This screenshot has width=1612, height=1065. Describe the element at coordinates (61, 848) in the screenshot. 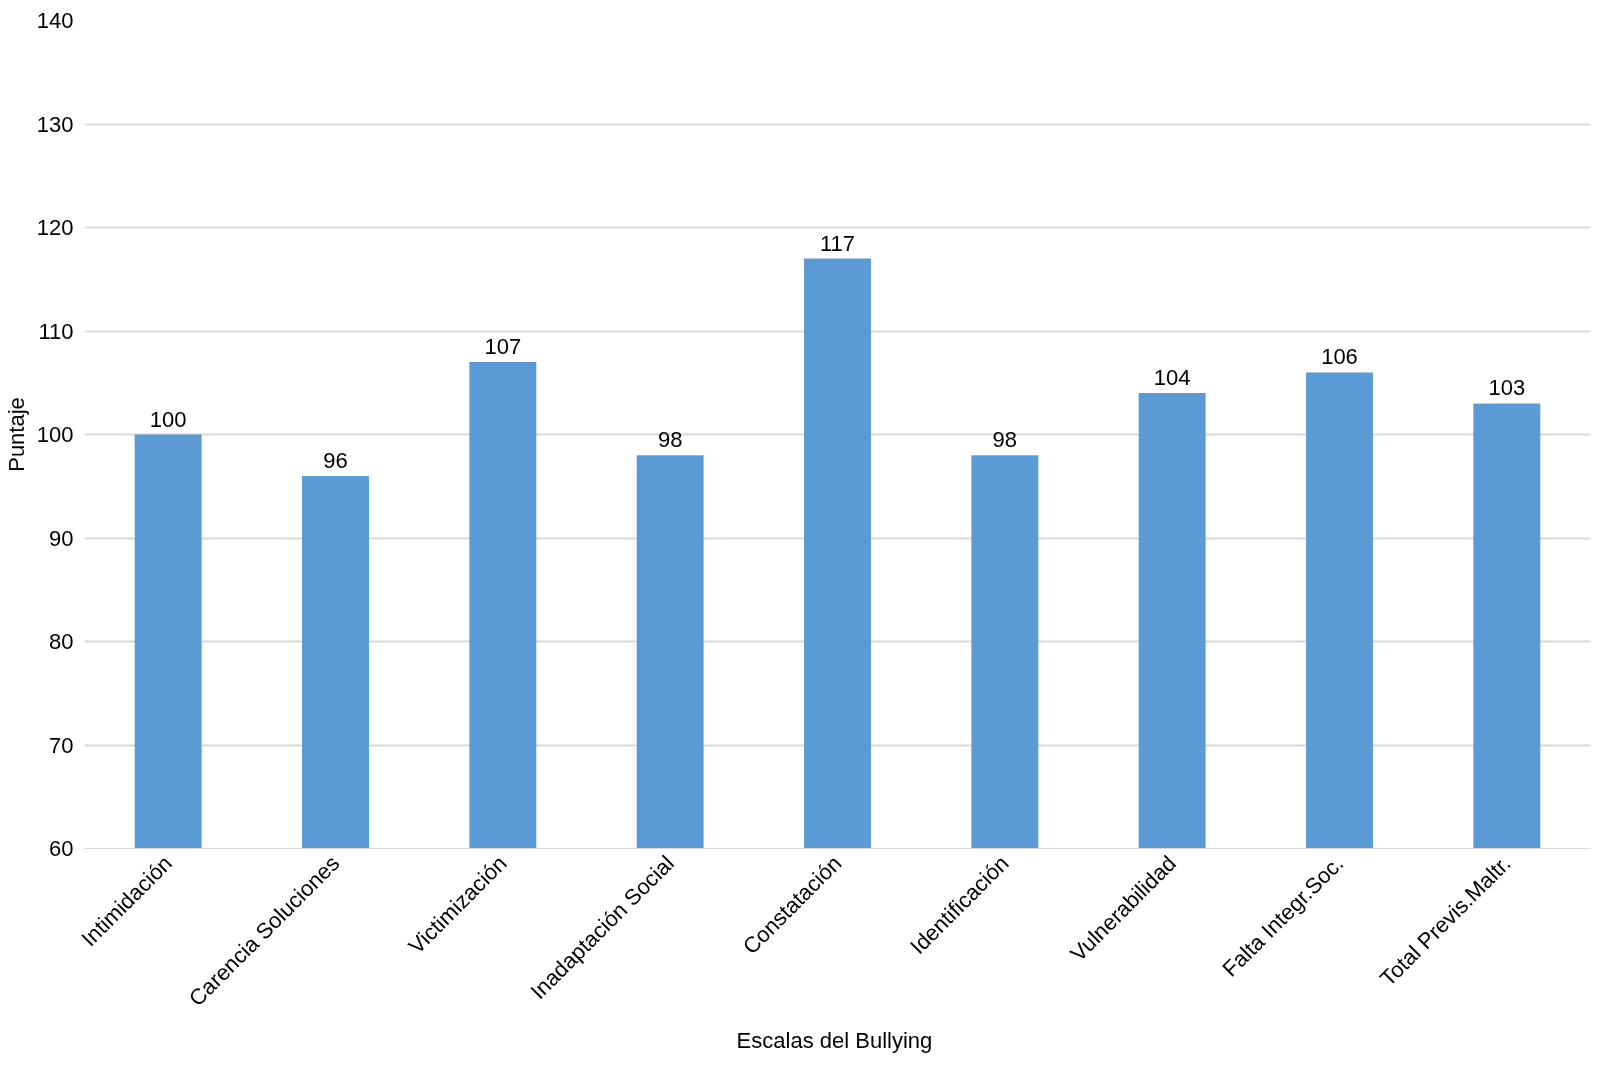

I see `y-tick-label: 60` at that location.